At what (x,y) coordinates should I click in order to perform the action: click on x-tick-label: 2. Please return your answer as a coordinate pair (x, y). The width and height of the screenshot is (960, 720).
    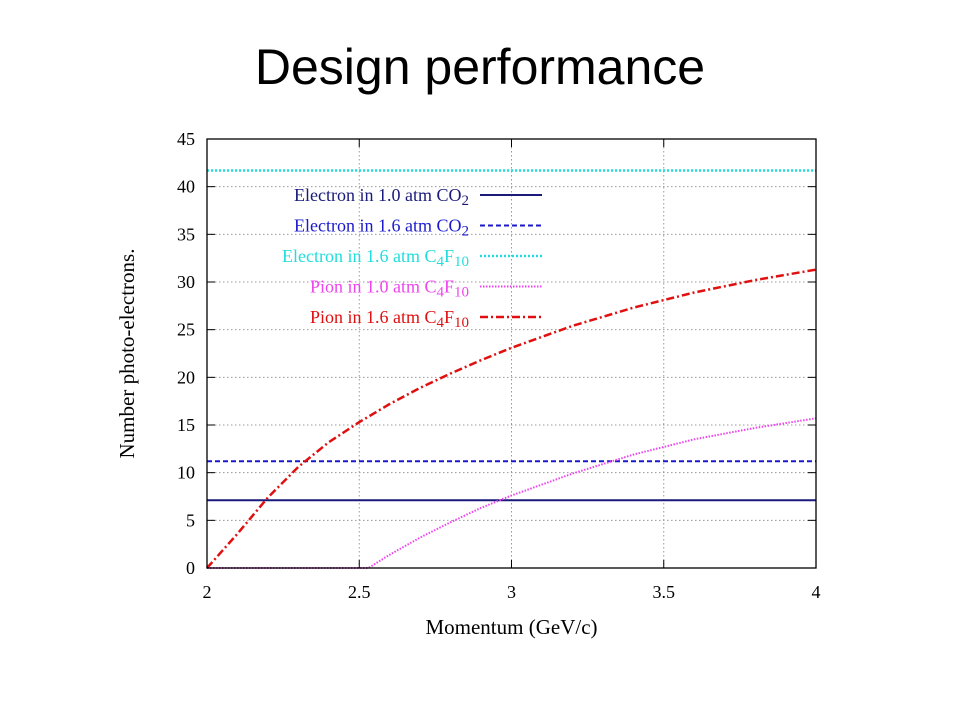
    Looking at the image, I should click on (207, 592).